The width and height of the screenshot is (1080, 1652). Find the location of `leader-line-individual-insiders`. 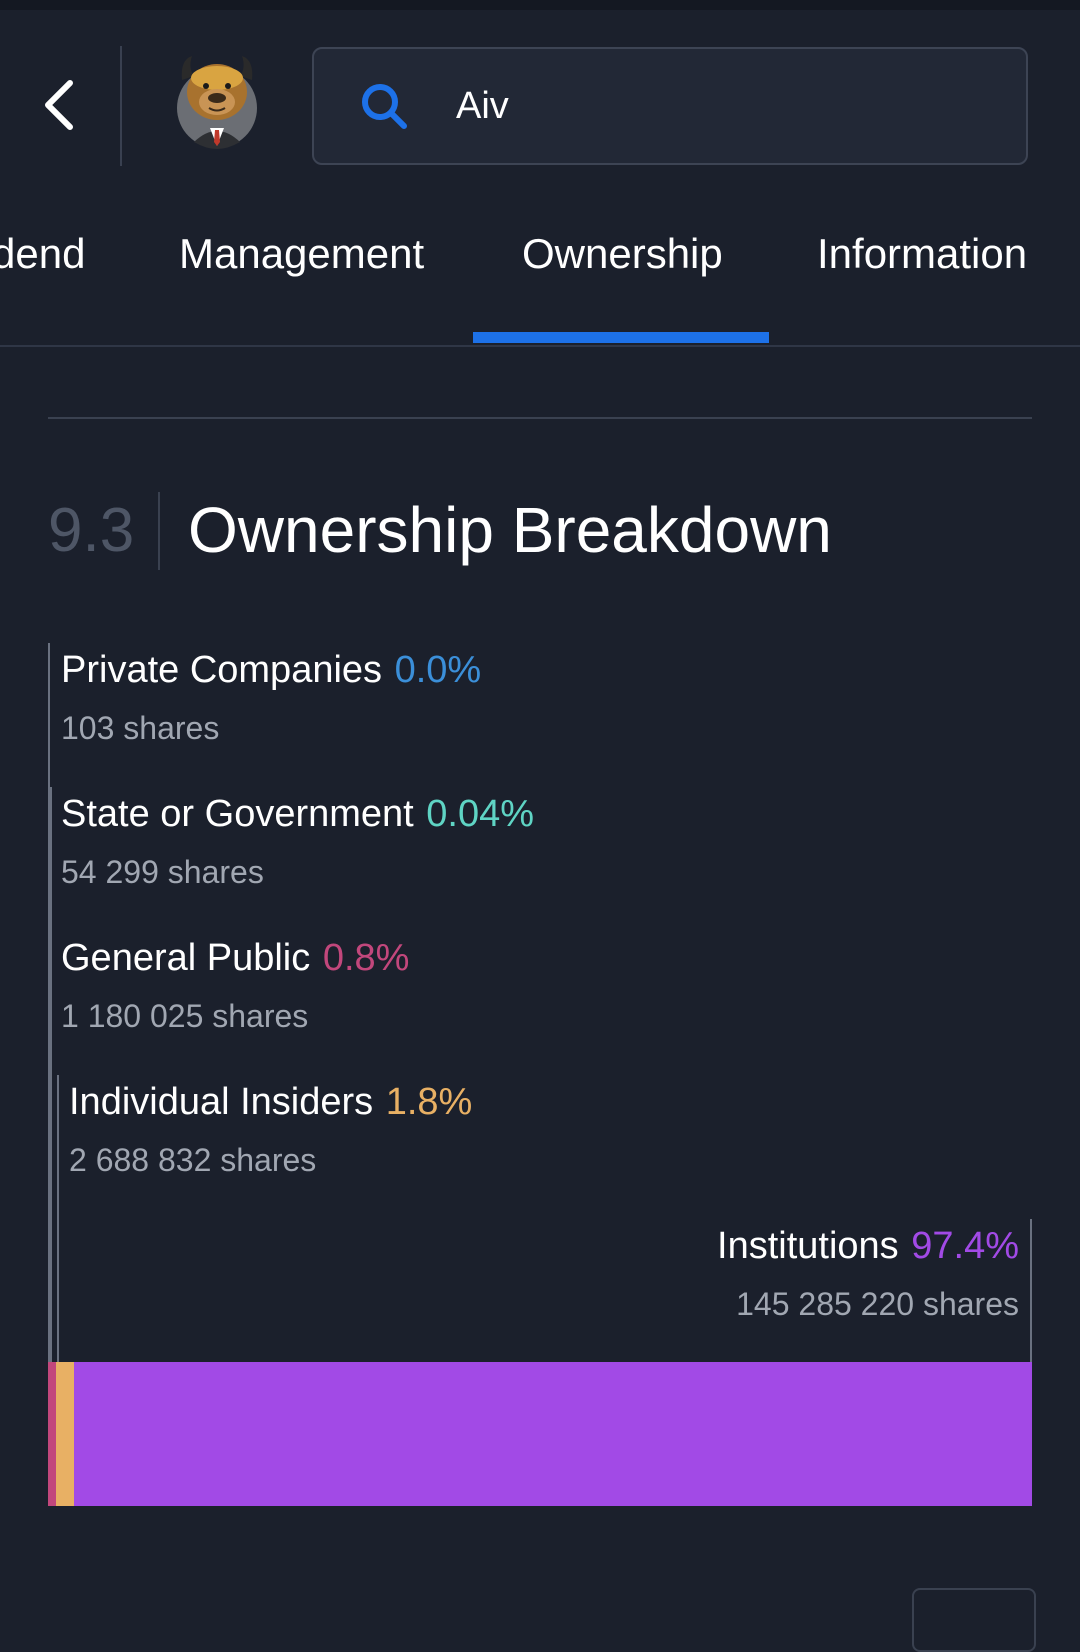

leader-line-individual-insiders is located at coordinates (58, 1218).